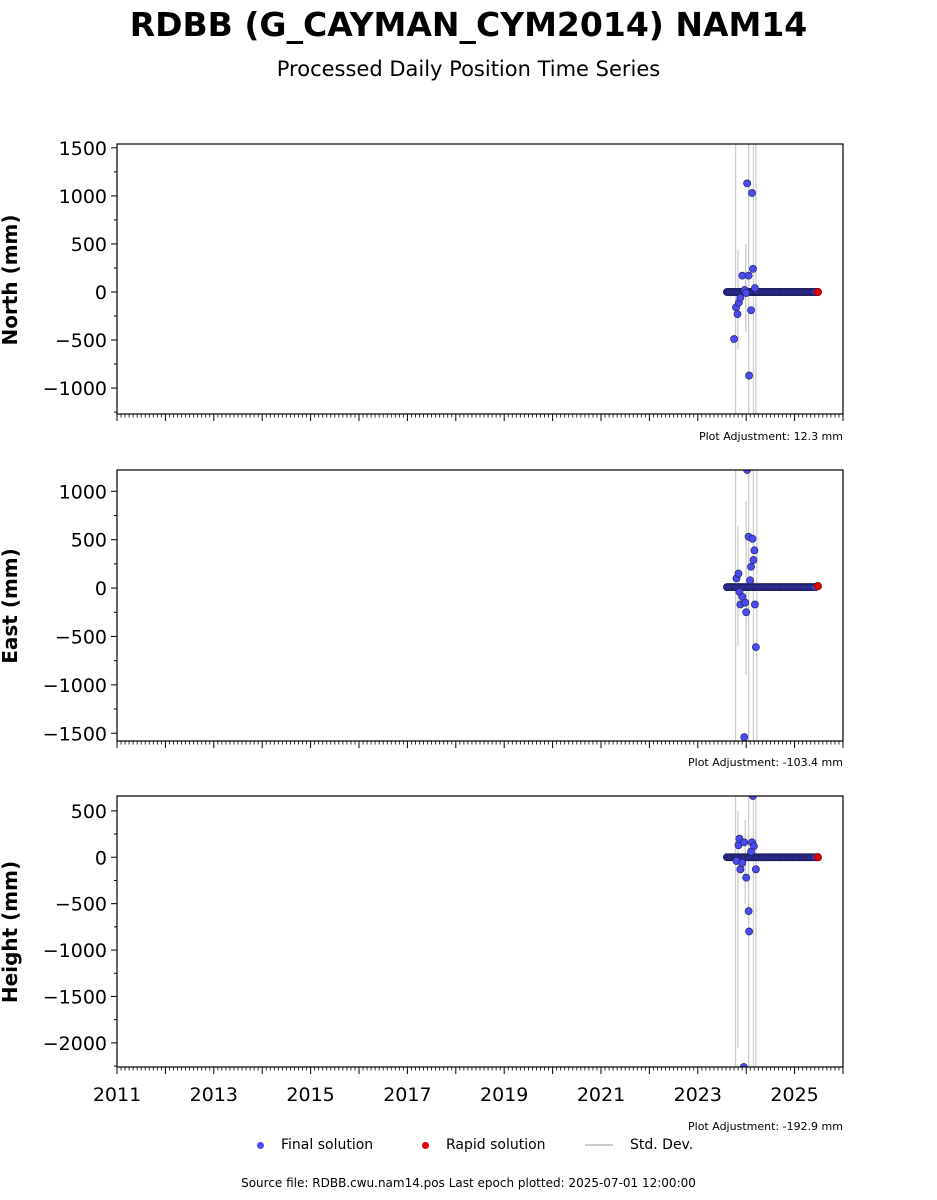 The width and height of the screenshot is (937, 1200). I want to click on y-axis-label: East (mm), so click(11, 606).